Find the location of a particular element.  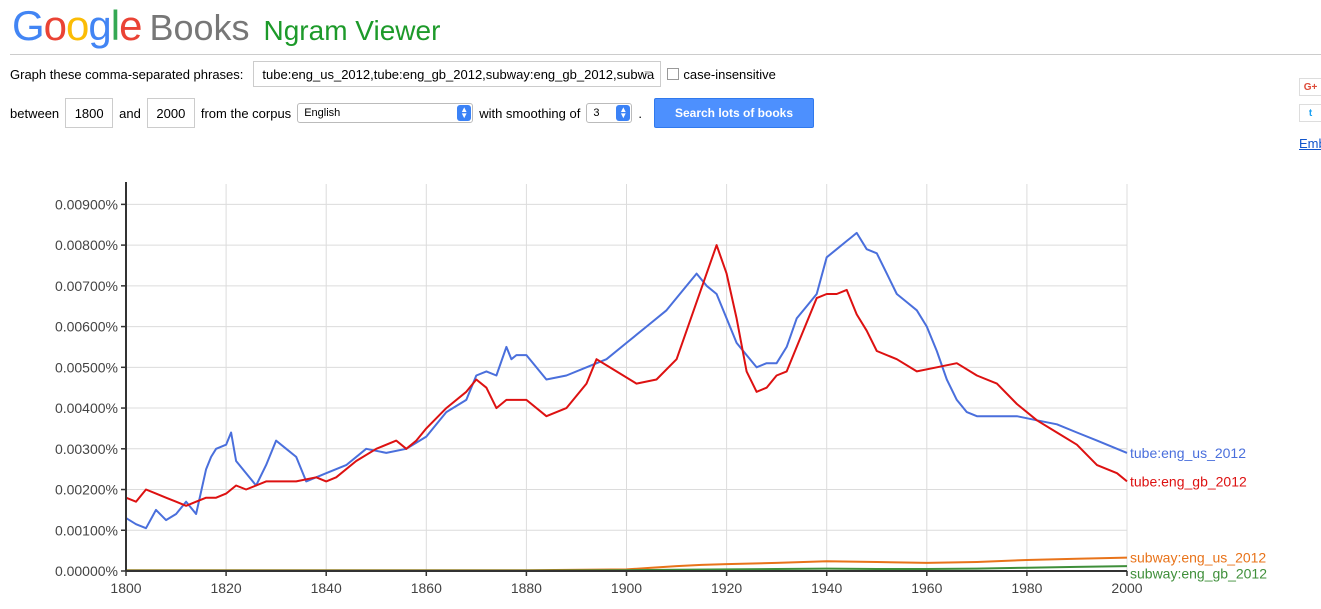

x-tick-label: 1940 is located at coordinates (826, 588).